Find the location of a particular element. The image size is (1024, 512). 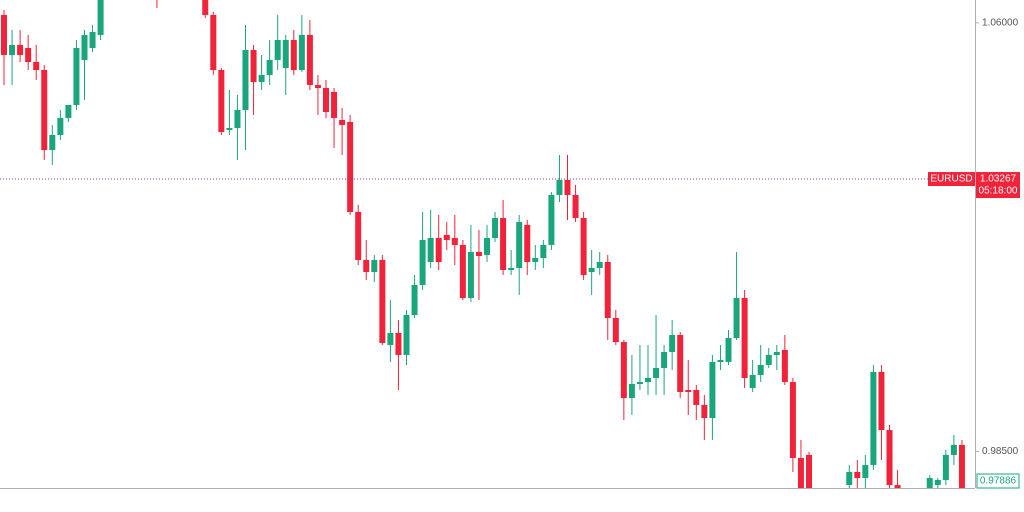

y-tick-label: 0.98500 is located at coordinates (1000, 451).